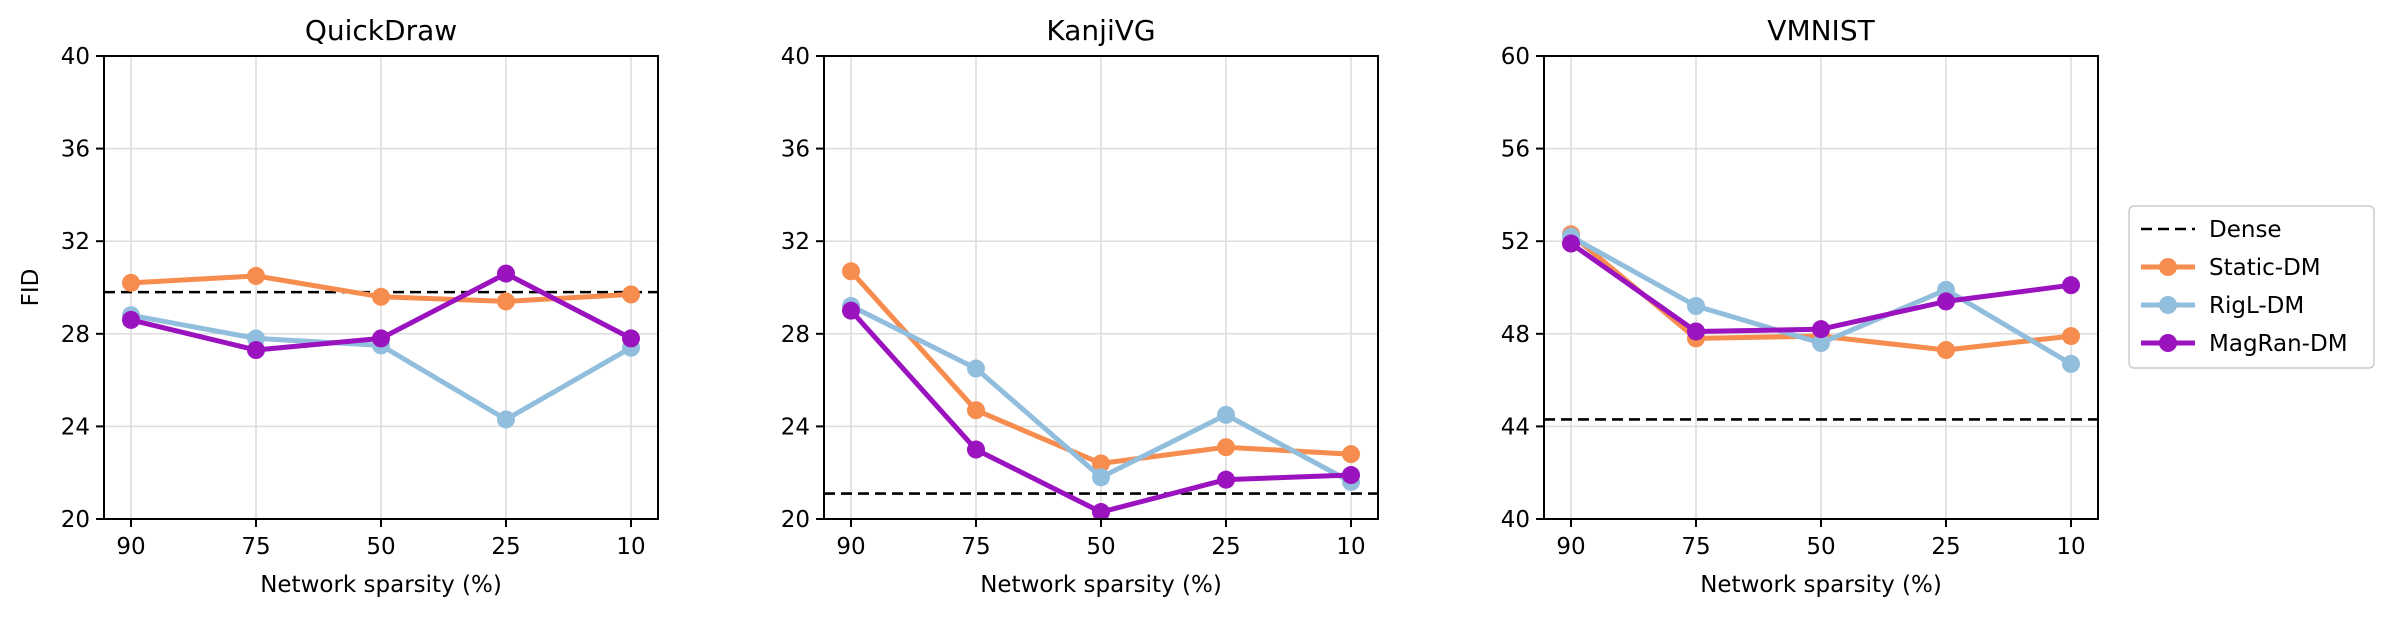 The image size is (2392, 617). What do you see at coordinates (1515, 520) in the screenshot?
I see `vmnist-ytick-label-0: 40` at bounding box center [1515, 520].